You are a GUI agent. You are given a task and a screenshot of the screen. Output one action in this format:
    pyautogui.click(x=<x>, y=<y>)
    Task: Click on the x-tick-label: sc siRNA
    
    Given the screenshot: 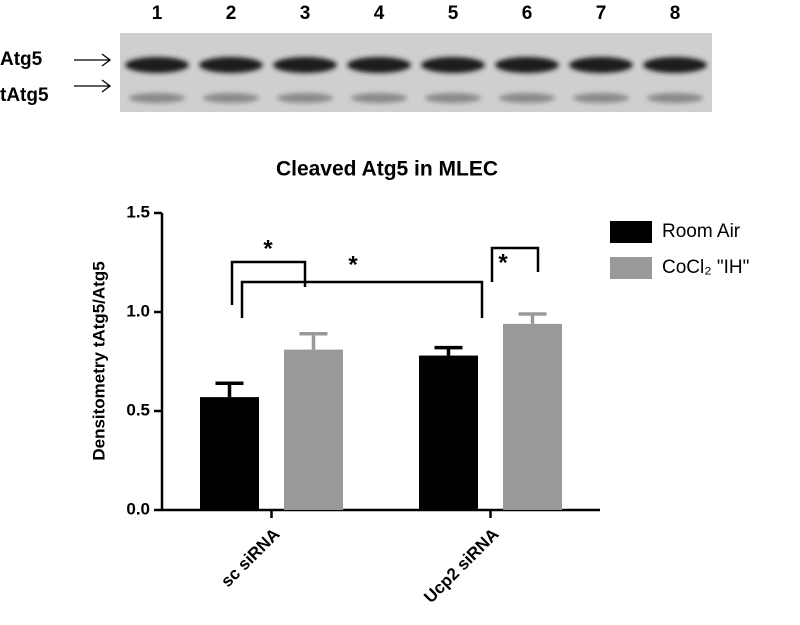 What is the action you would take?
    pyautogui.click(x=250, y=558)
    